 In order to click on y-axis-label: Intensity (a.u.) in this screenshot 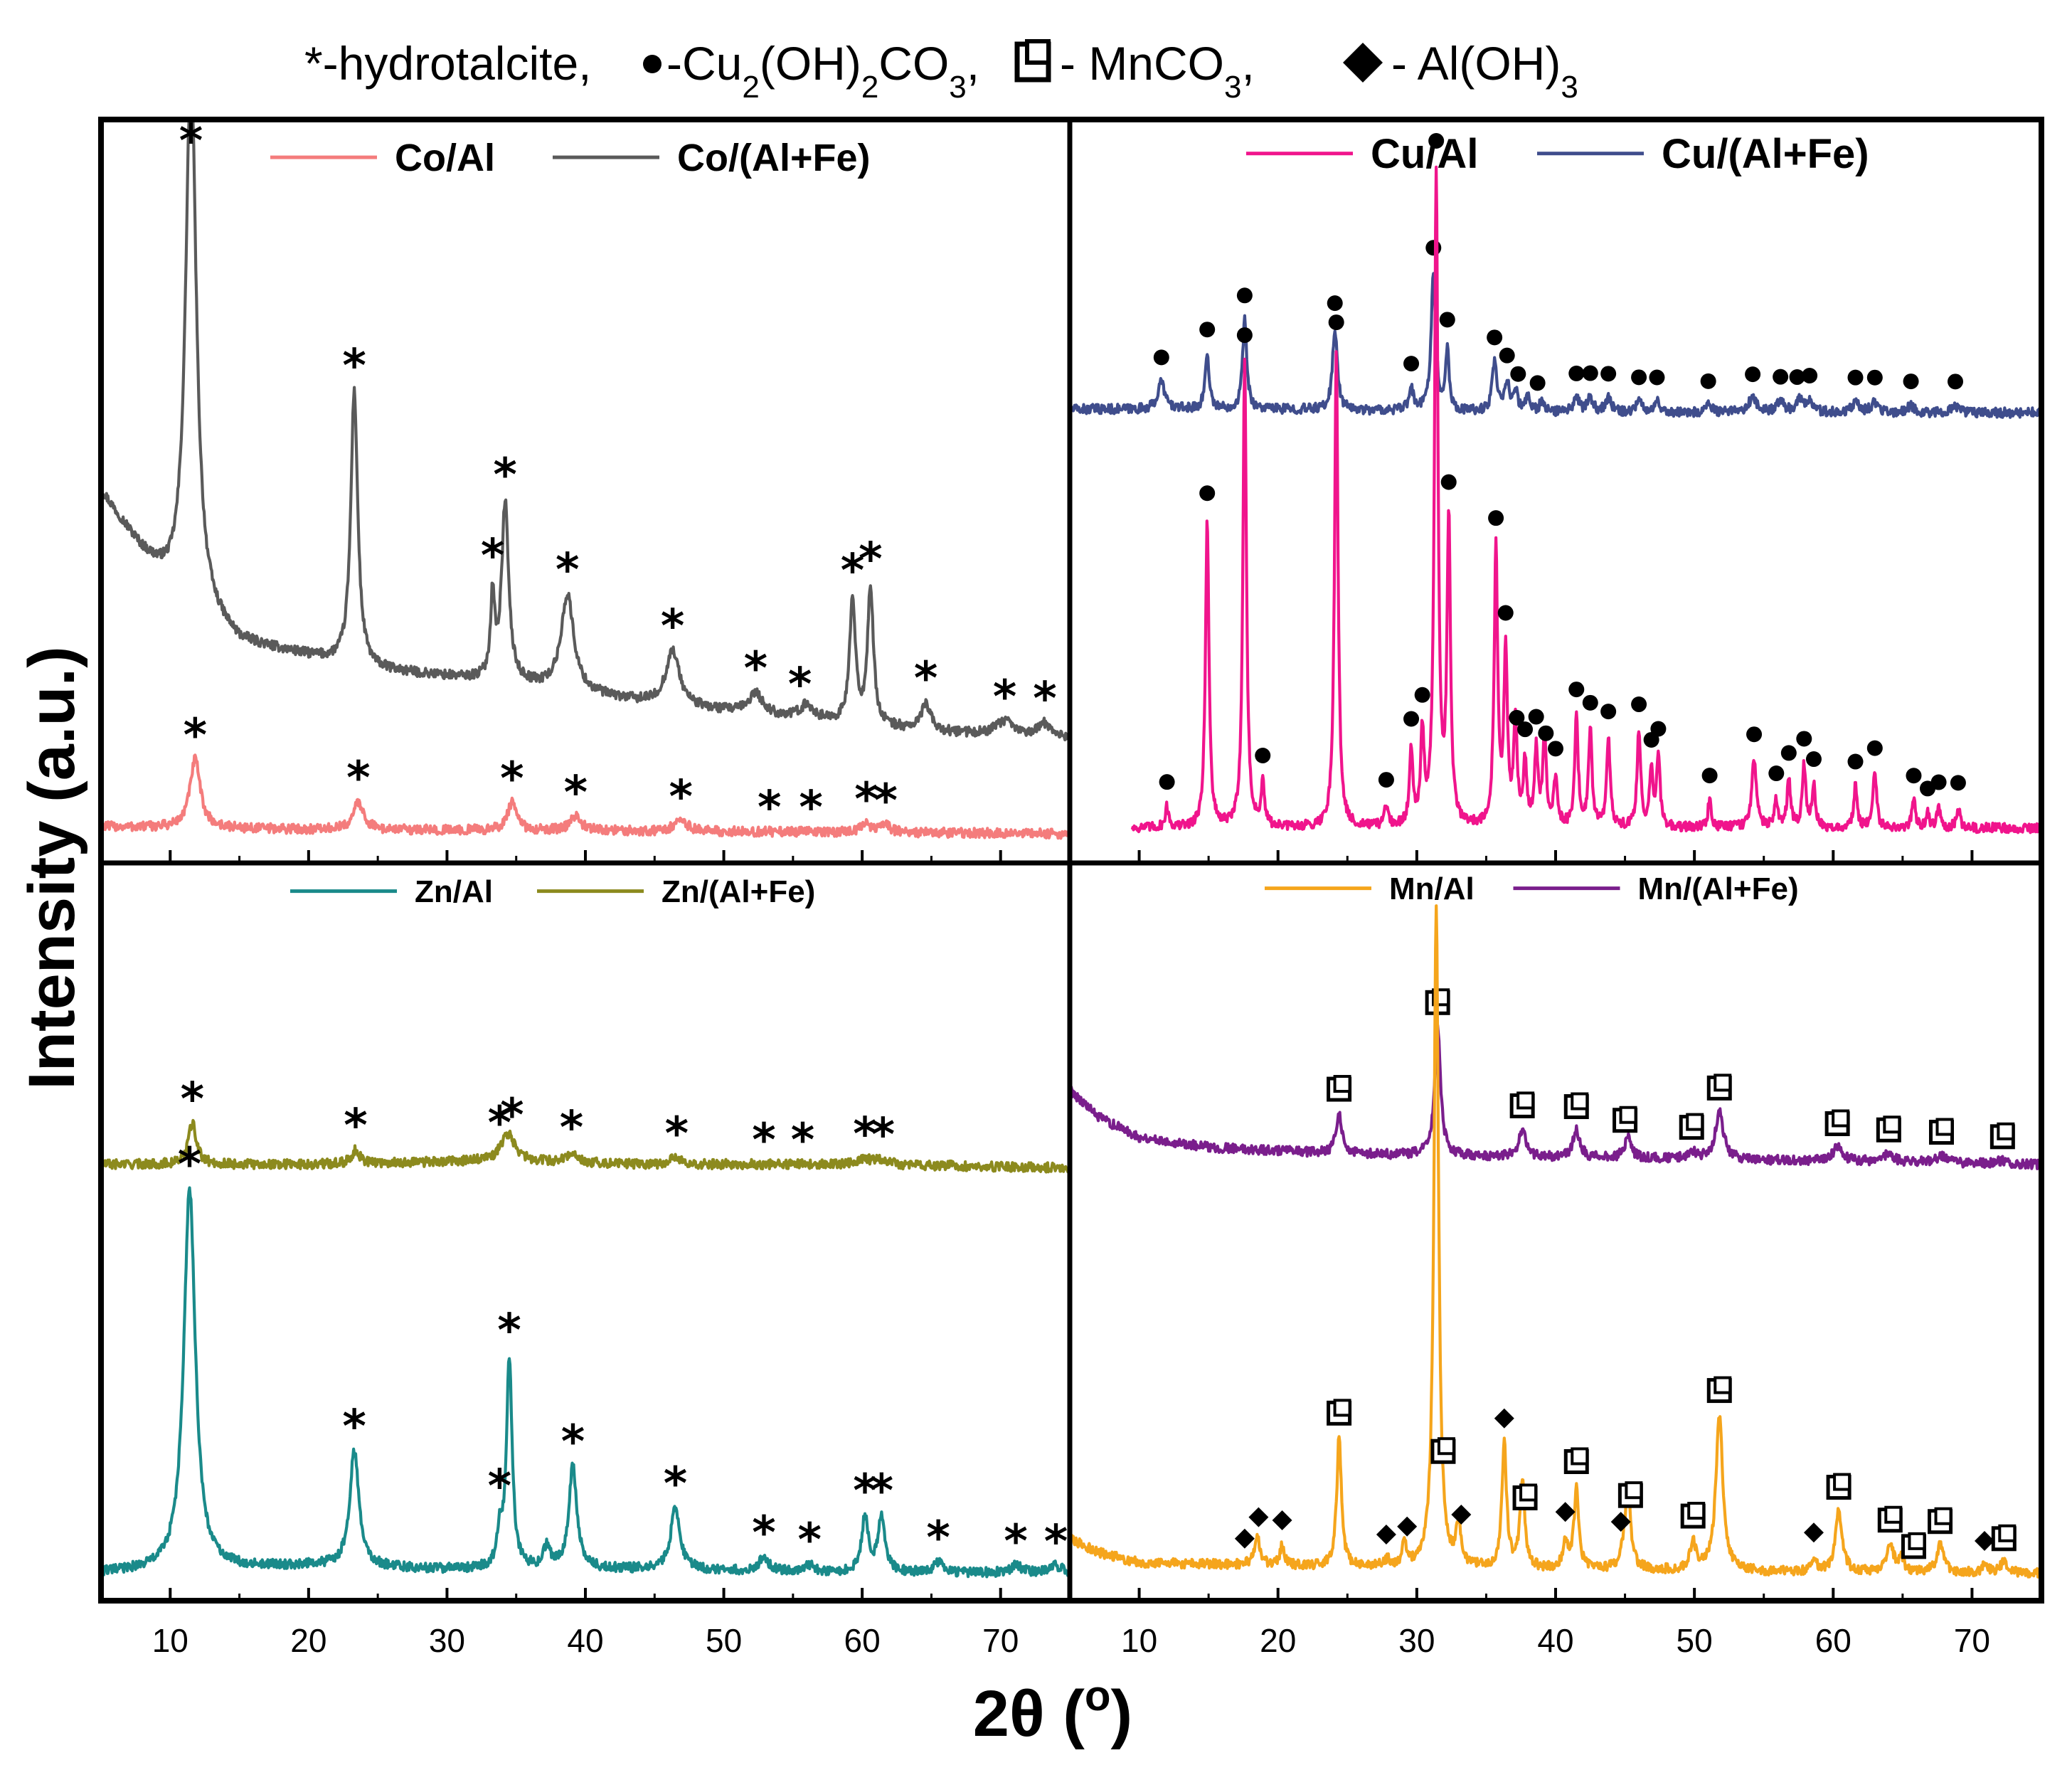, I will do `click(52, 868)`.